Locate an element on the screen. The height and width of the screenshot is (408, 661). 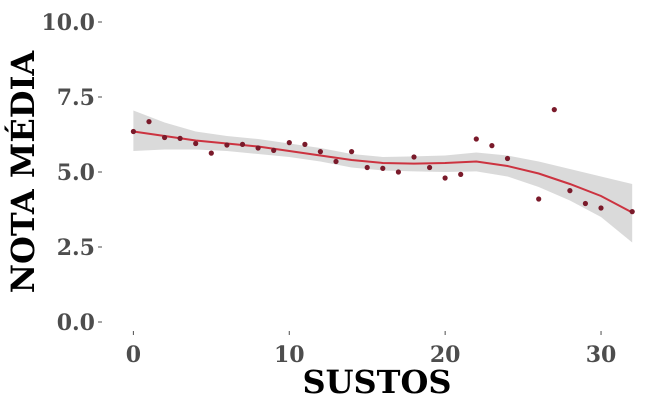
y-tick-label: 5.0 is located at coordinates (76, 173).